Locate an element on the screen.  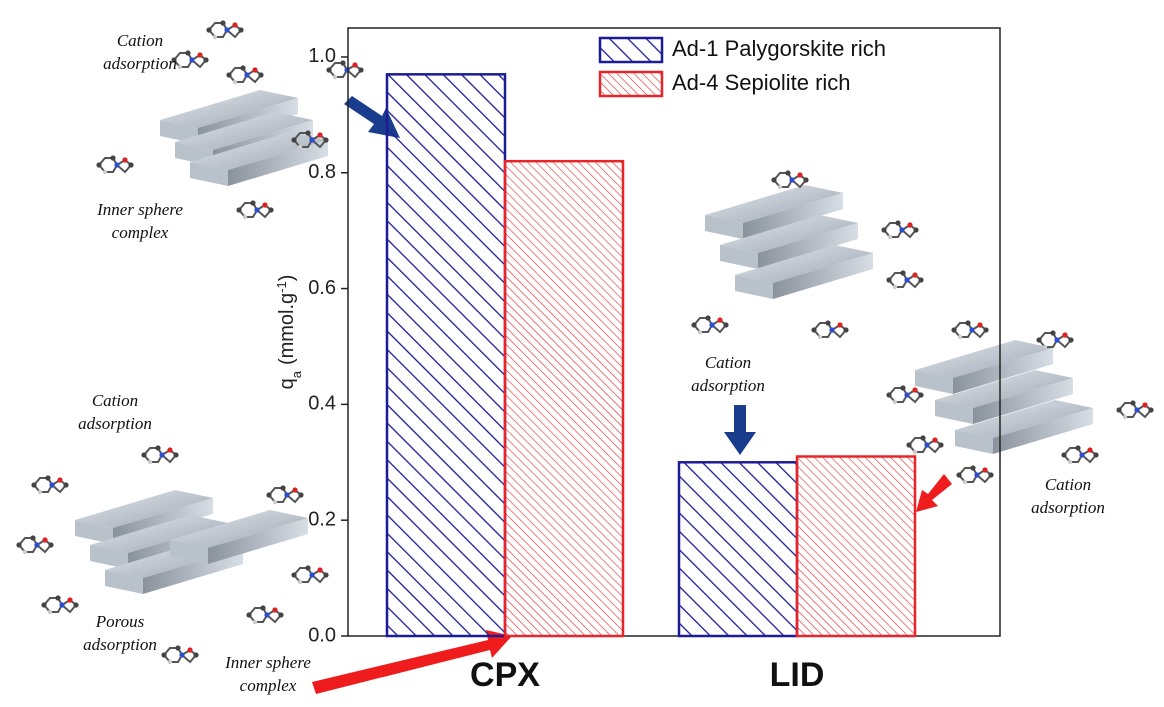
legend-label: Ad-1 Palygorskite rich is located at coordinates (779, 48).